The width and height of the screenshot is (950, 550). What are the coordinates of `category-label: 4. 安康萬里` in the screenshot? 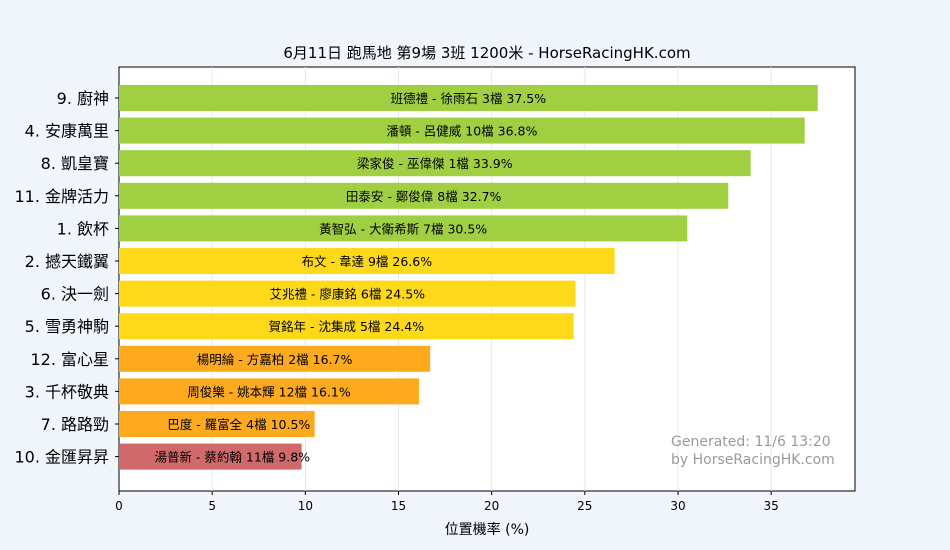 It's located at (67, 131).